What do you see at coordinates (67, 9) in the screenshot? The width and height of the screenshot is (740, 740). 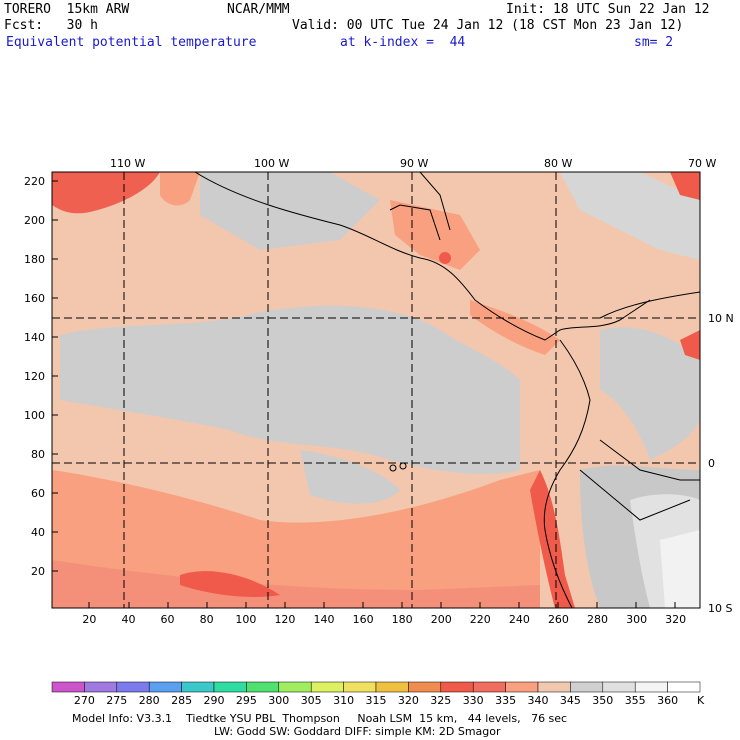 I see `model-name: TORERO 15km ARW` at bounding box center [67, 9].